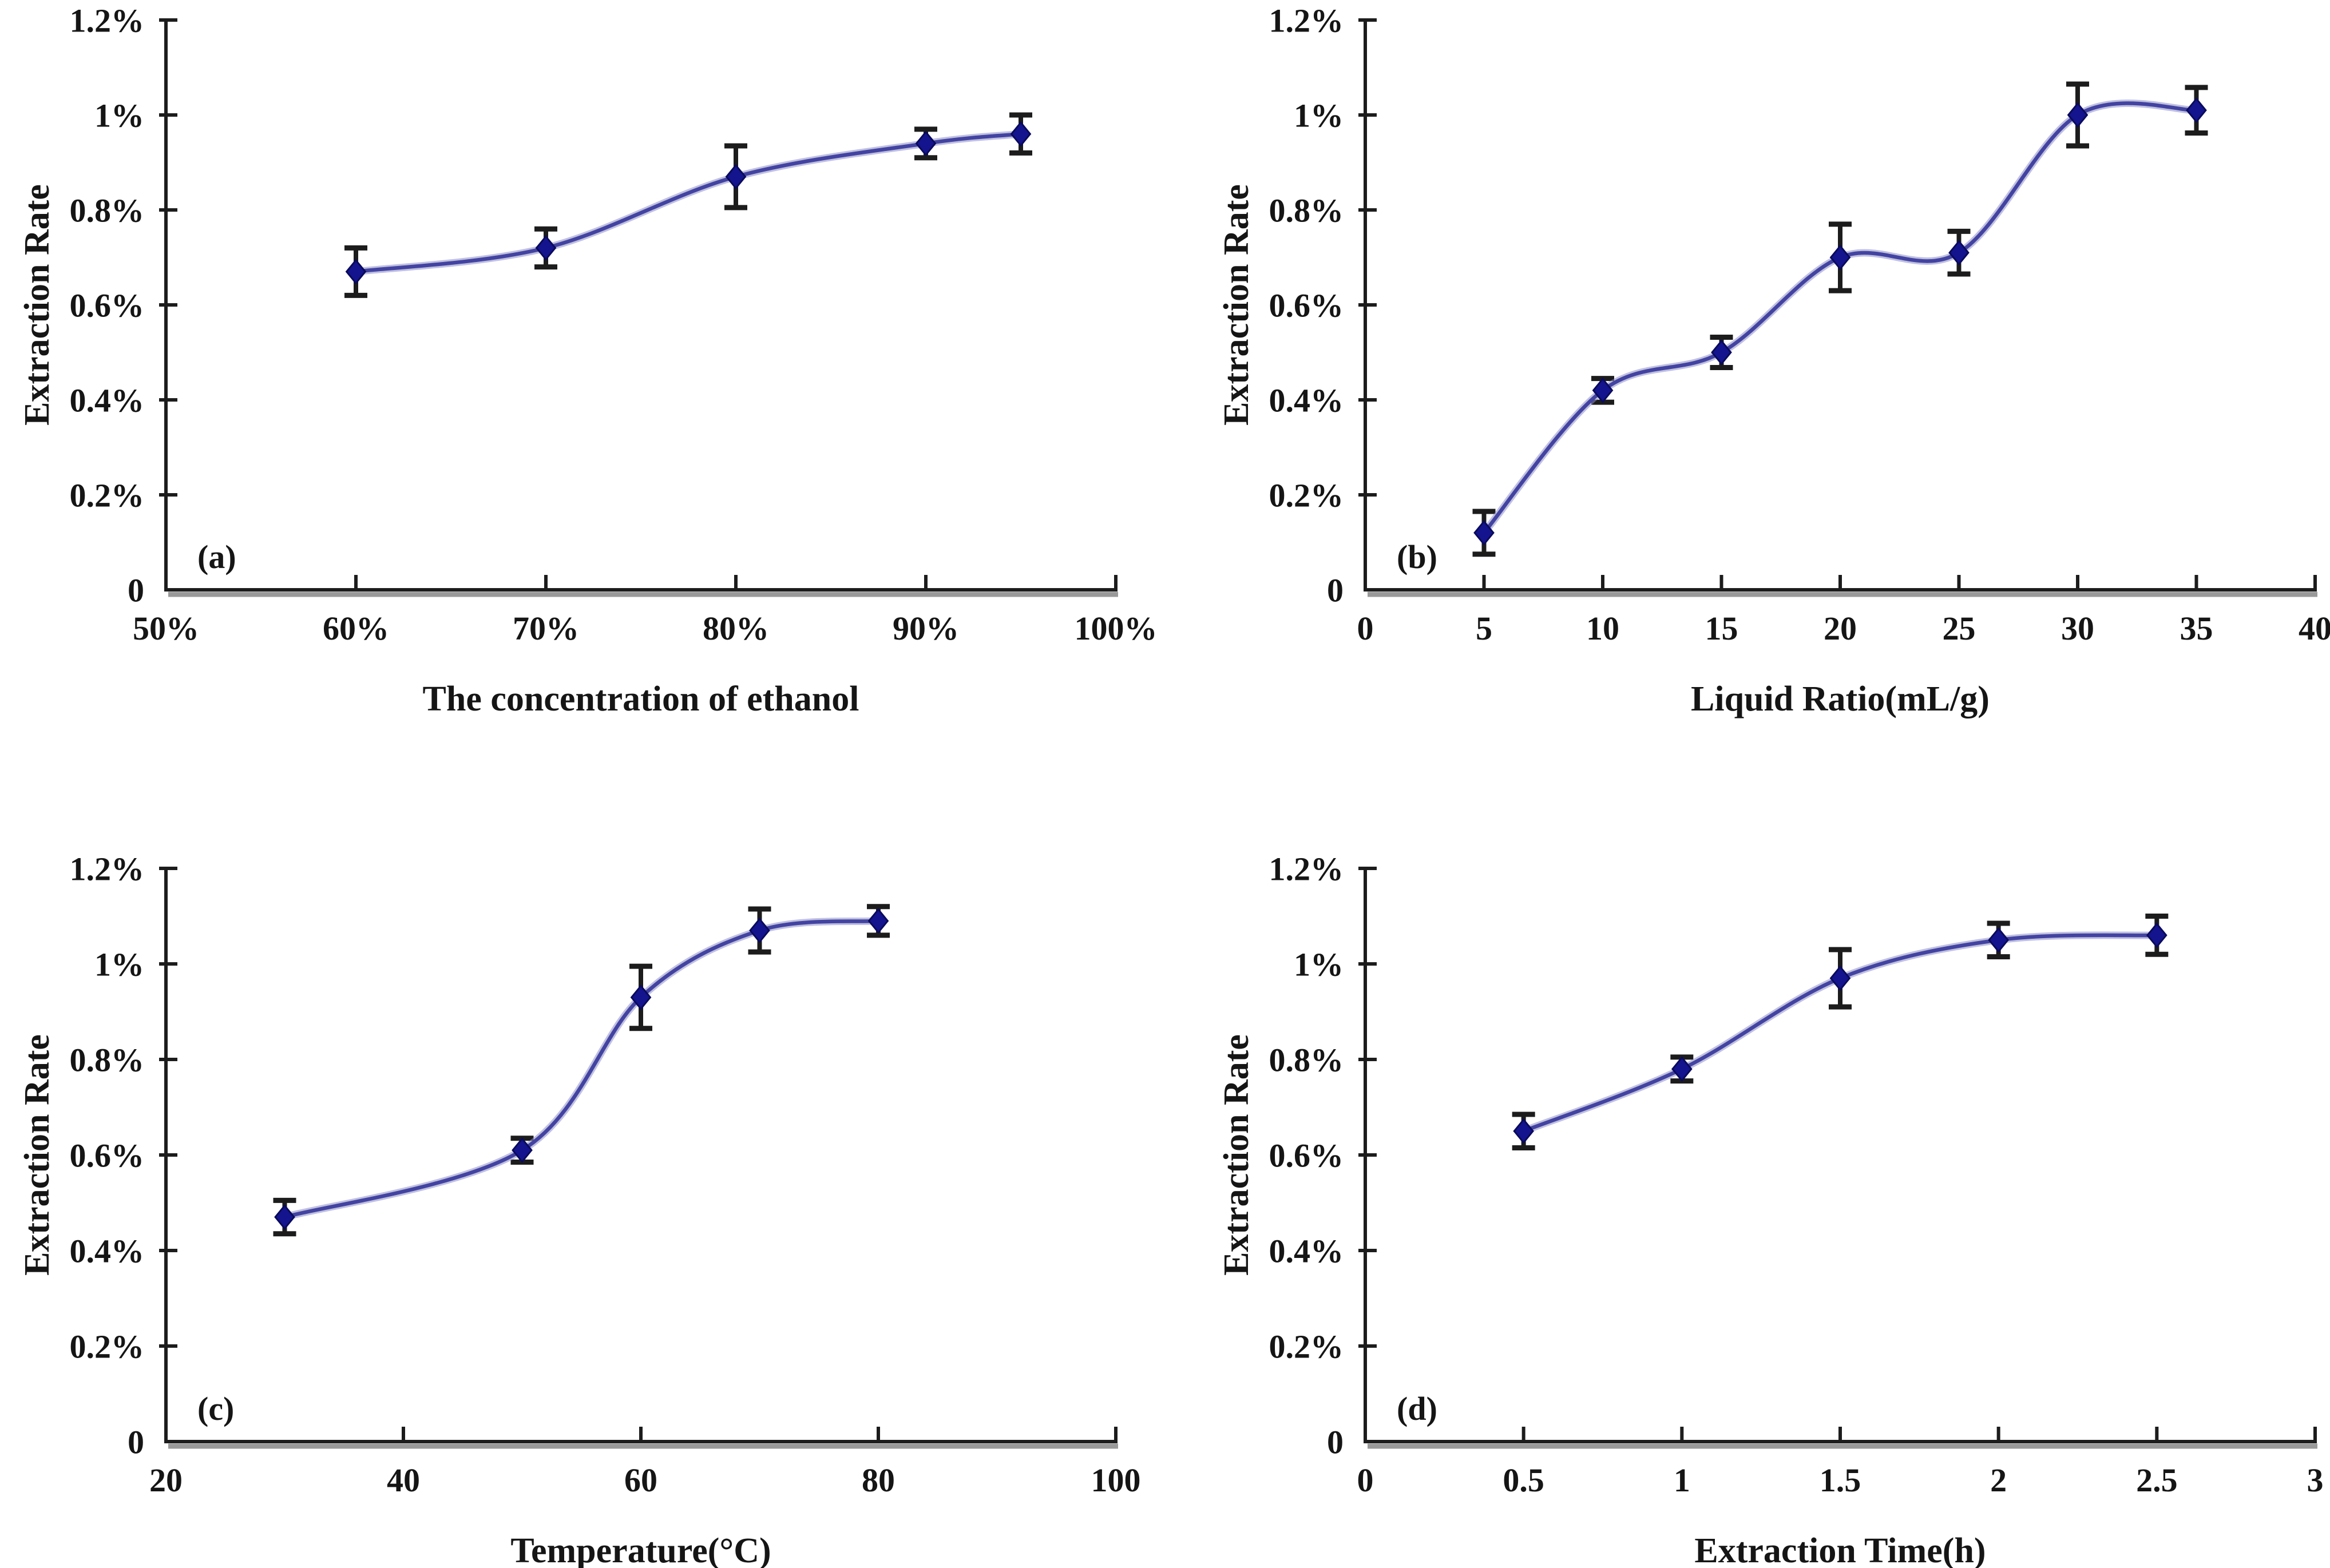 This screenshot has width=2330, height=1568. I want to click on x-tick-label: 2.5, so click(2157, 1480).